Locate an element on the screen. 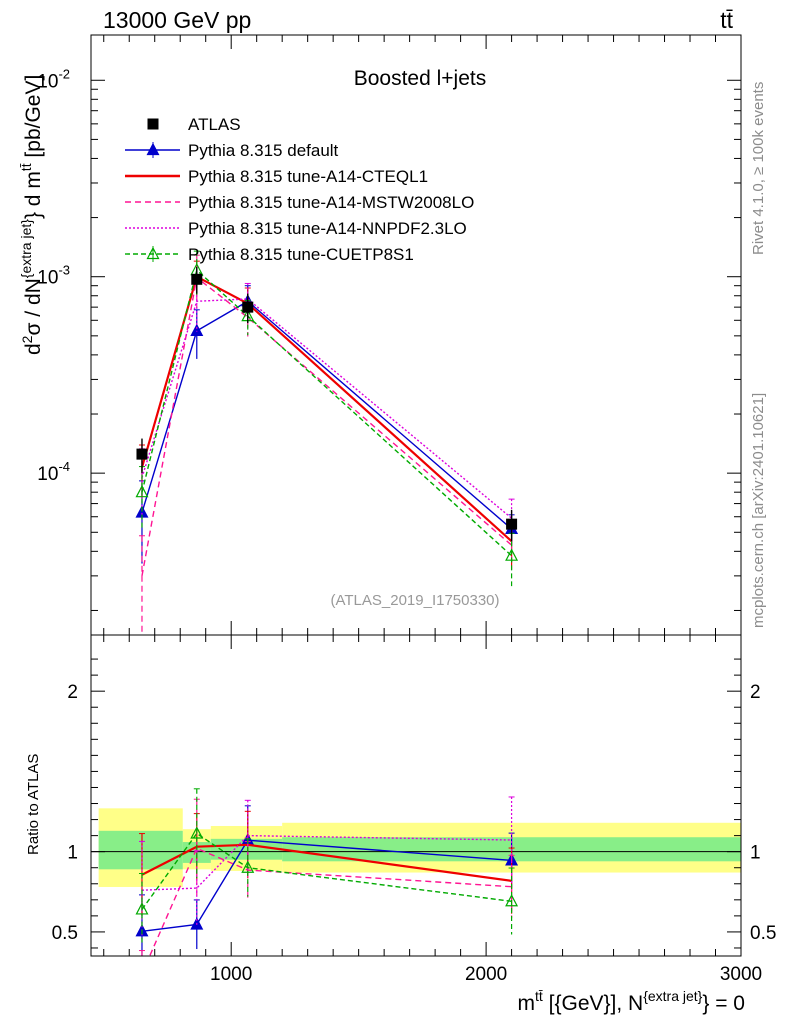 This screenshot has width=786, height=1024. legend-label: Pythia 8.315 tune-CUETP8S1 is located at coordinates (301, 254).